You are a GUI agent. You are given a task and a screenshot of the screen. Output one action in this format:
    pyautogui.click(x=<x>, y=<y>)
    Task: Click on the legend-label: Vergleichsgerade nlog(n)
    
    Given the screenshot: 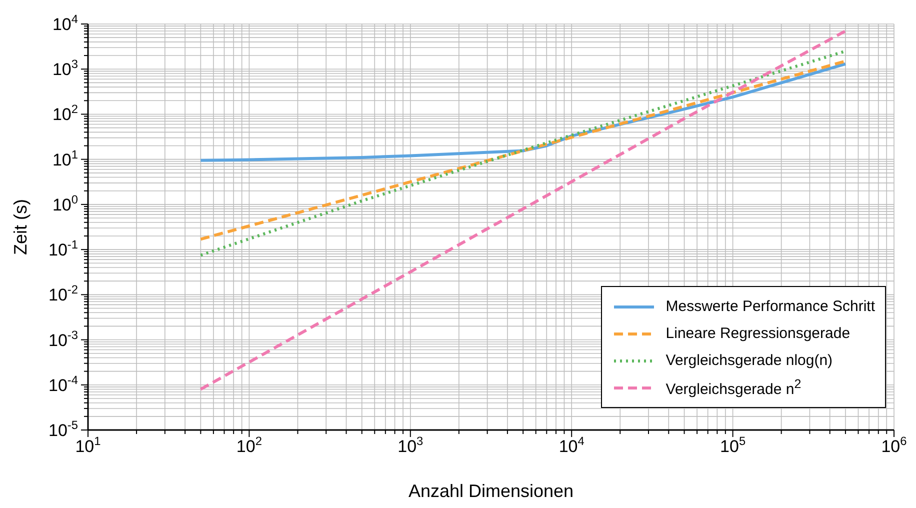 What is the action you would take?
    pyautogui.click(x=749, y=360)
    